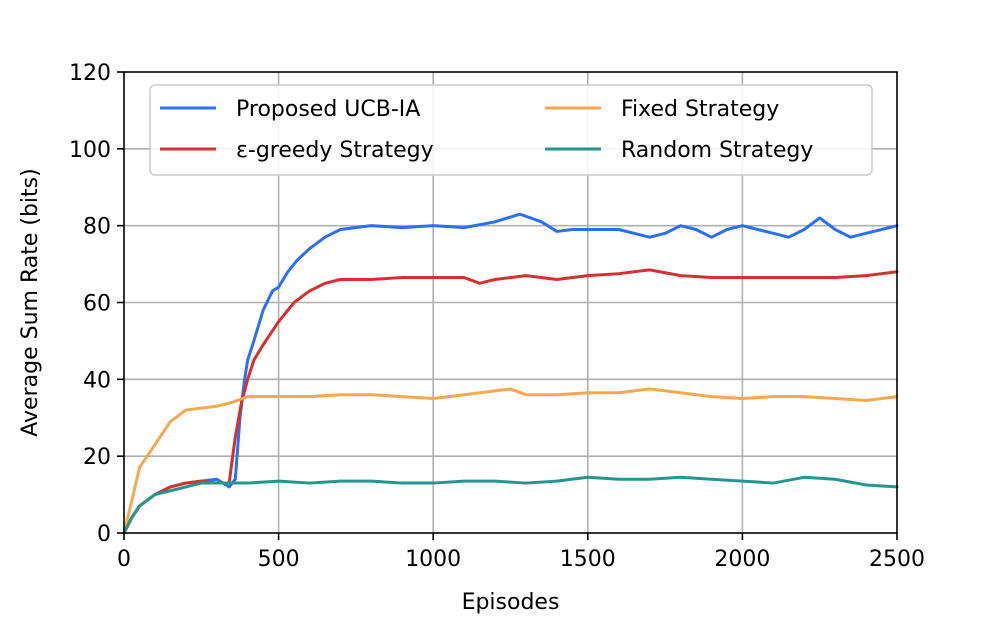  I want to click on y-tick-label-6: 120, so click(90, 73).